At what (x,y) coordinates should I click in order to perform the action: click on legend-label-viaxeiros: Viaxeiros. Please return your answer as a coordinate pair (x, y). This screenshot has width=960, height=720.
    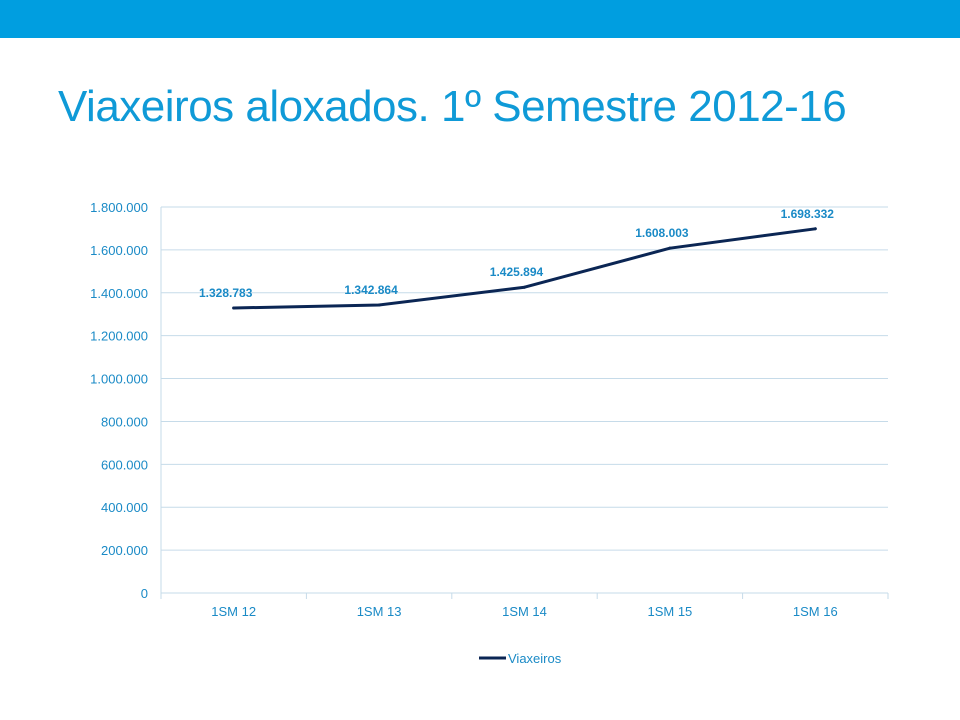
    Looking at the image, I should click on (535, 658).